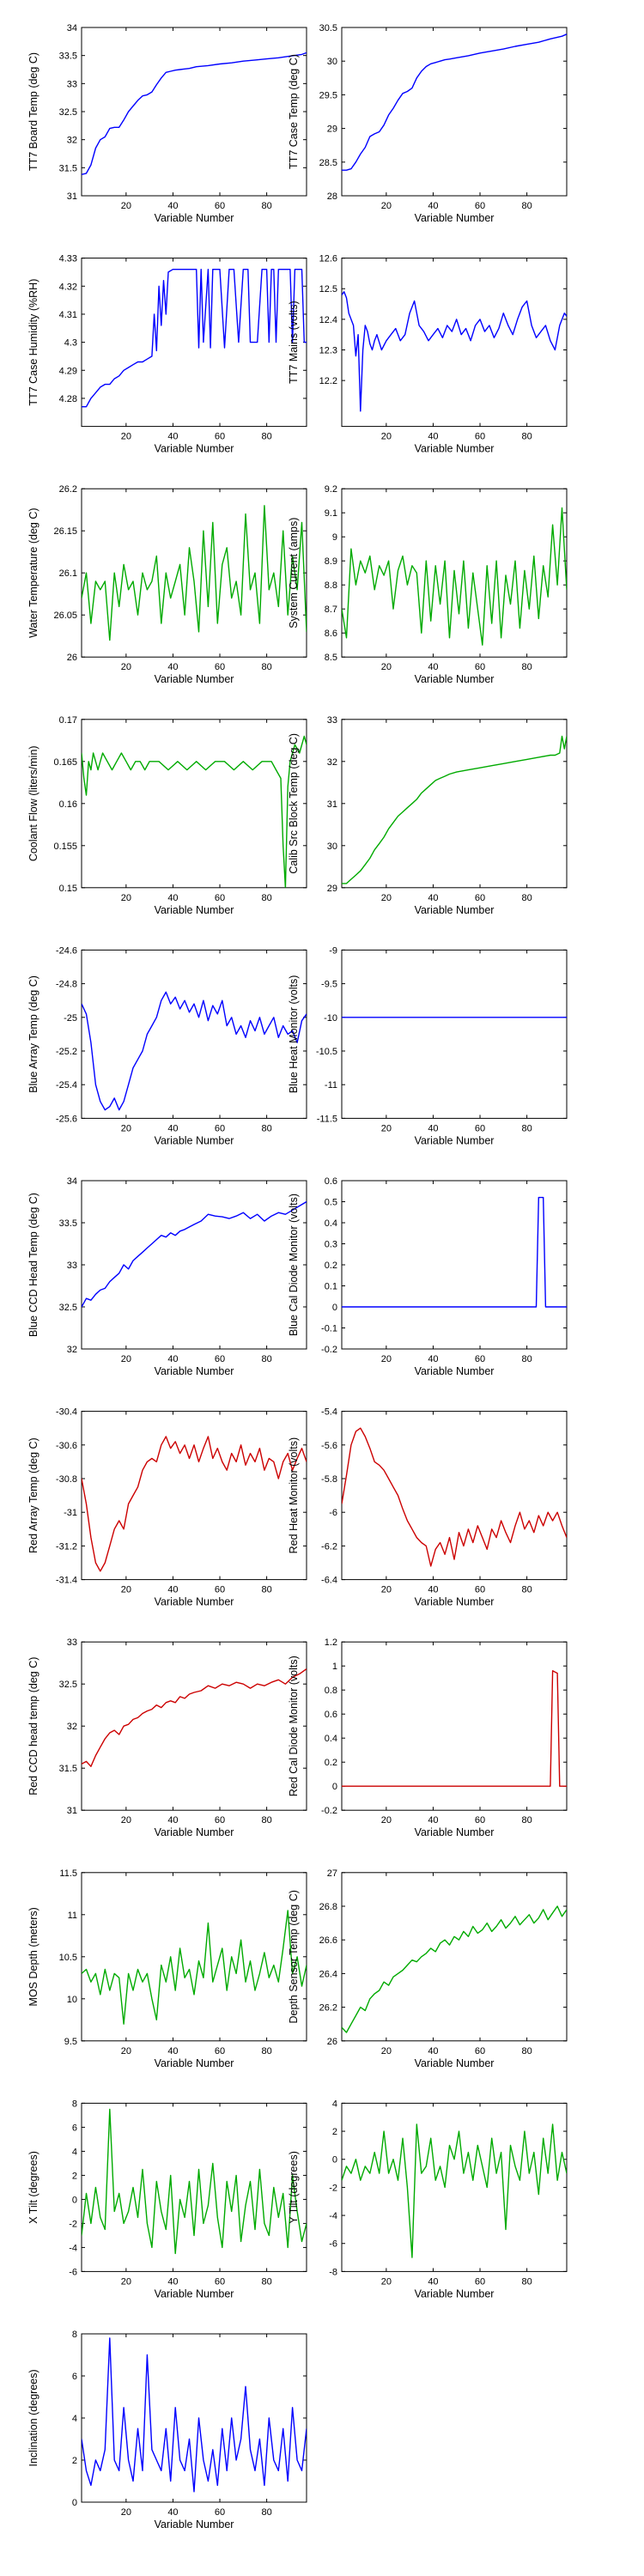  I want to click on y-tick-label: -4, so click(333, 2216).